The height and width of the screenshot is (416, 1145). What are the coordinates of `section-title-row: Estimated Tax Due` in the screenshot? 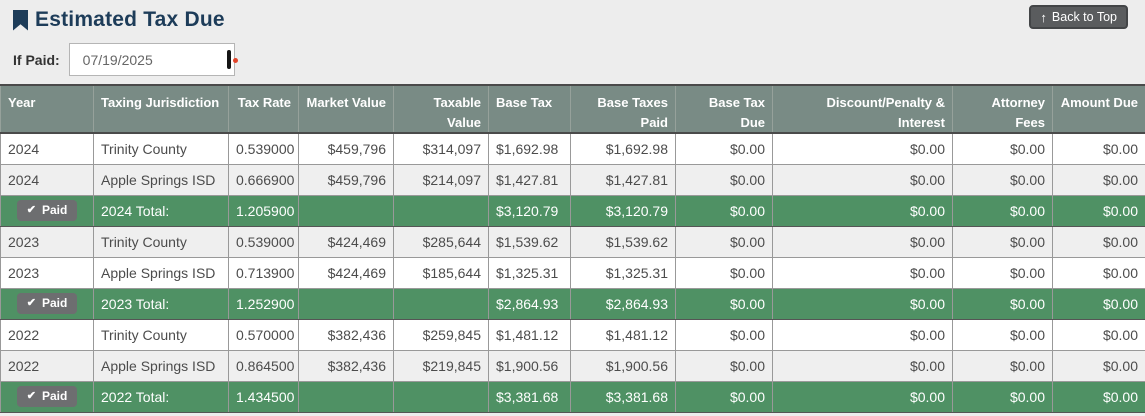 It's located at (572, 16).